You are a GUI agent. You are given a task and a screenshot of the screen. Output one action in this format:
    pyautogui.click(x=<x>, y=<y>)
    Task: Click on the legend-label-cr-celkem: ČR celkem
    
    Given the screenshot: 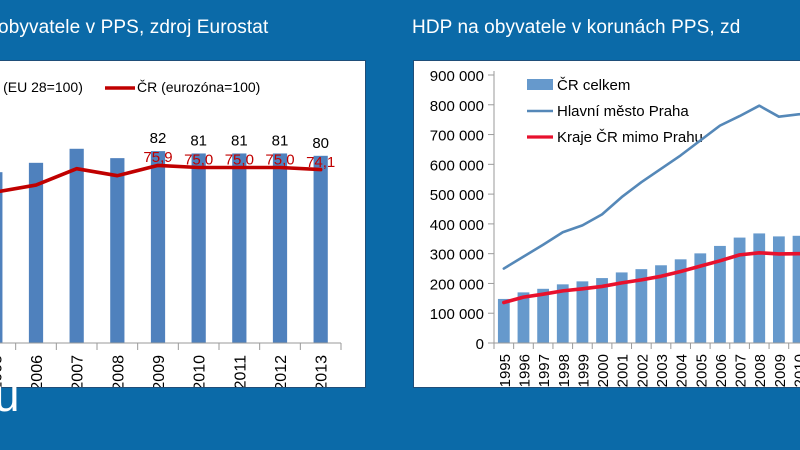 What is the action you would take?
    pyautogui.click(x=593, y=85)
    